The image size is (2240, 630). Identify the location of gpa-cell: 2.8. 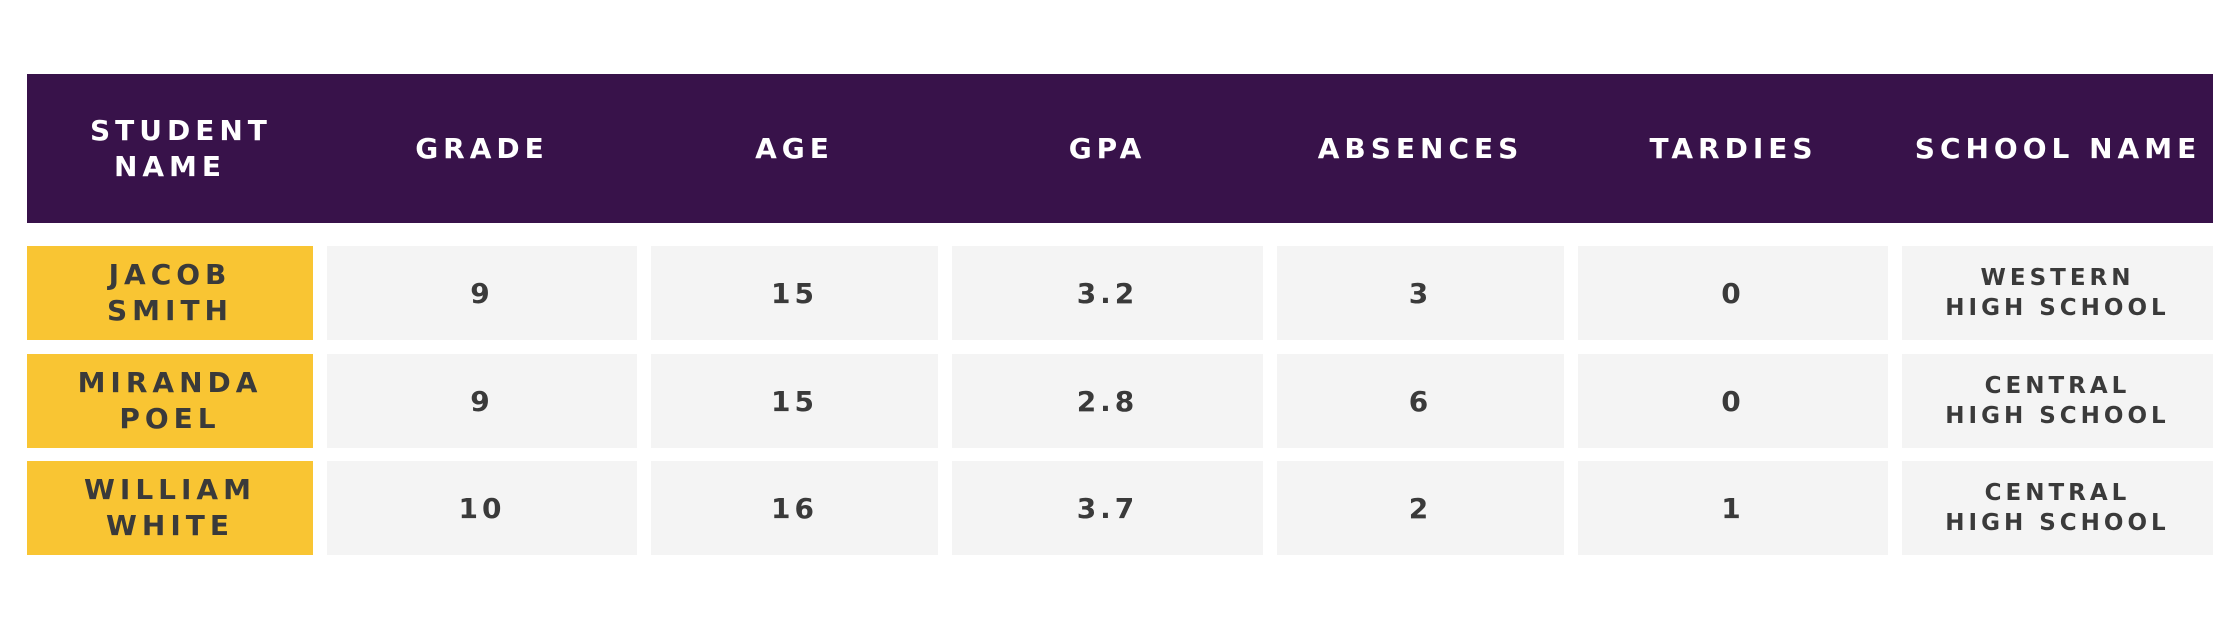
(1107, 401).